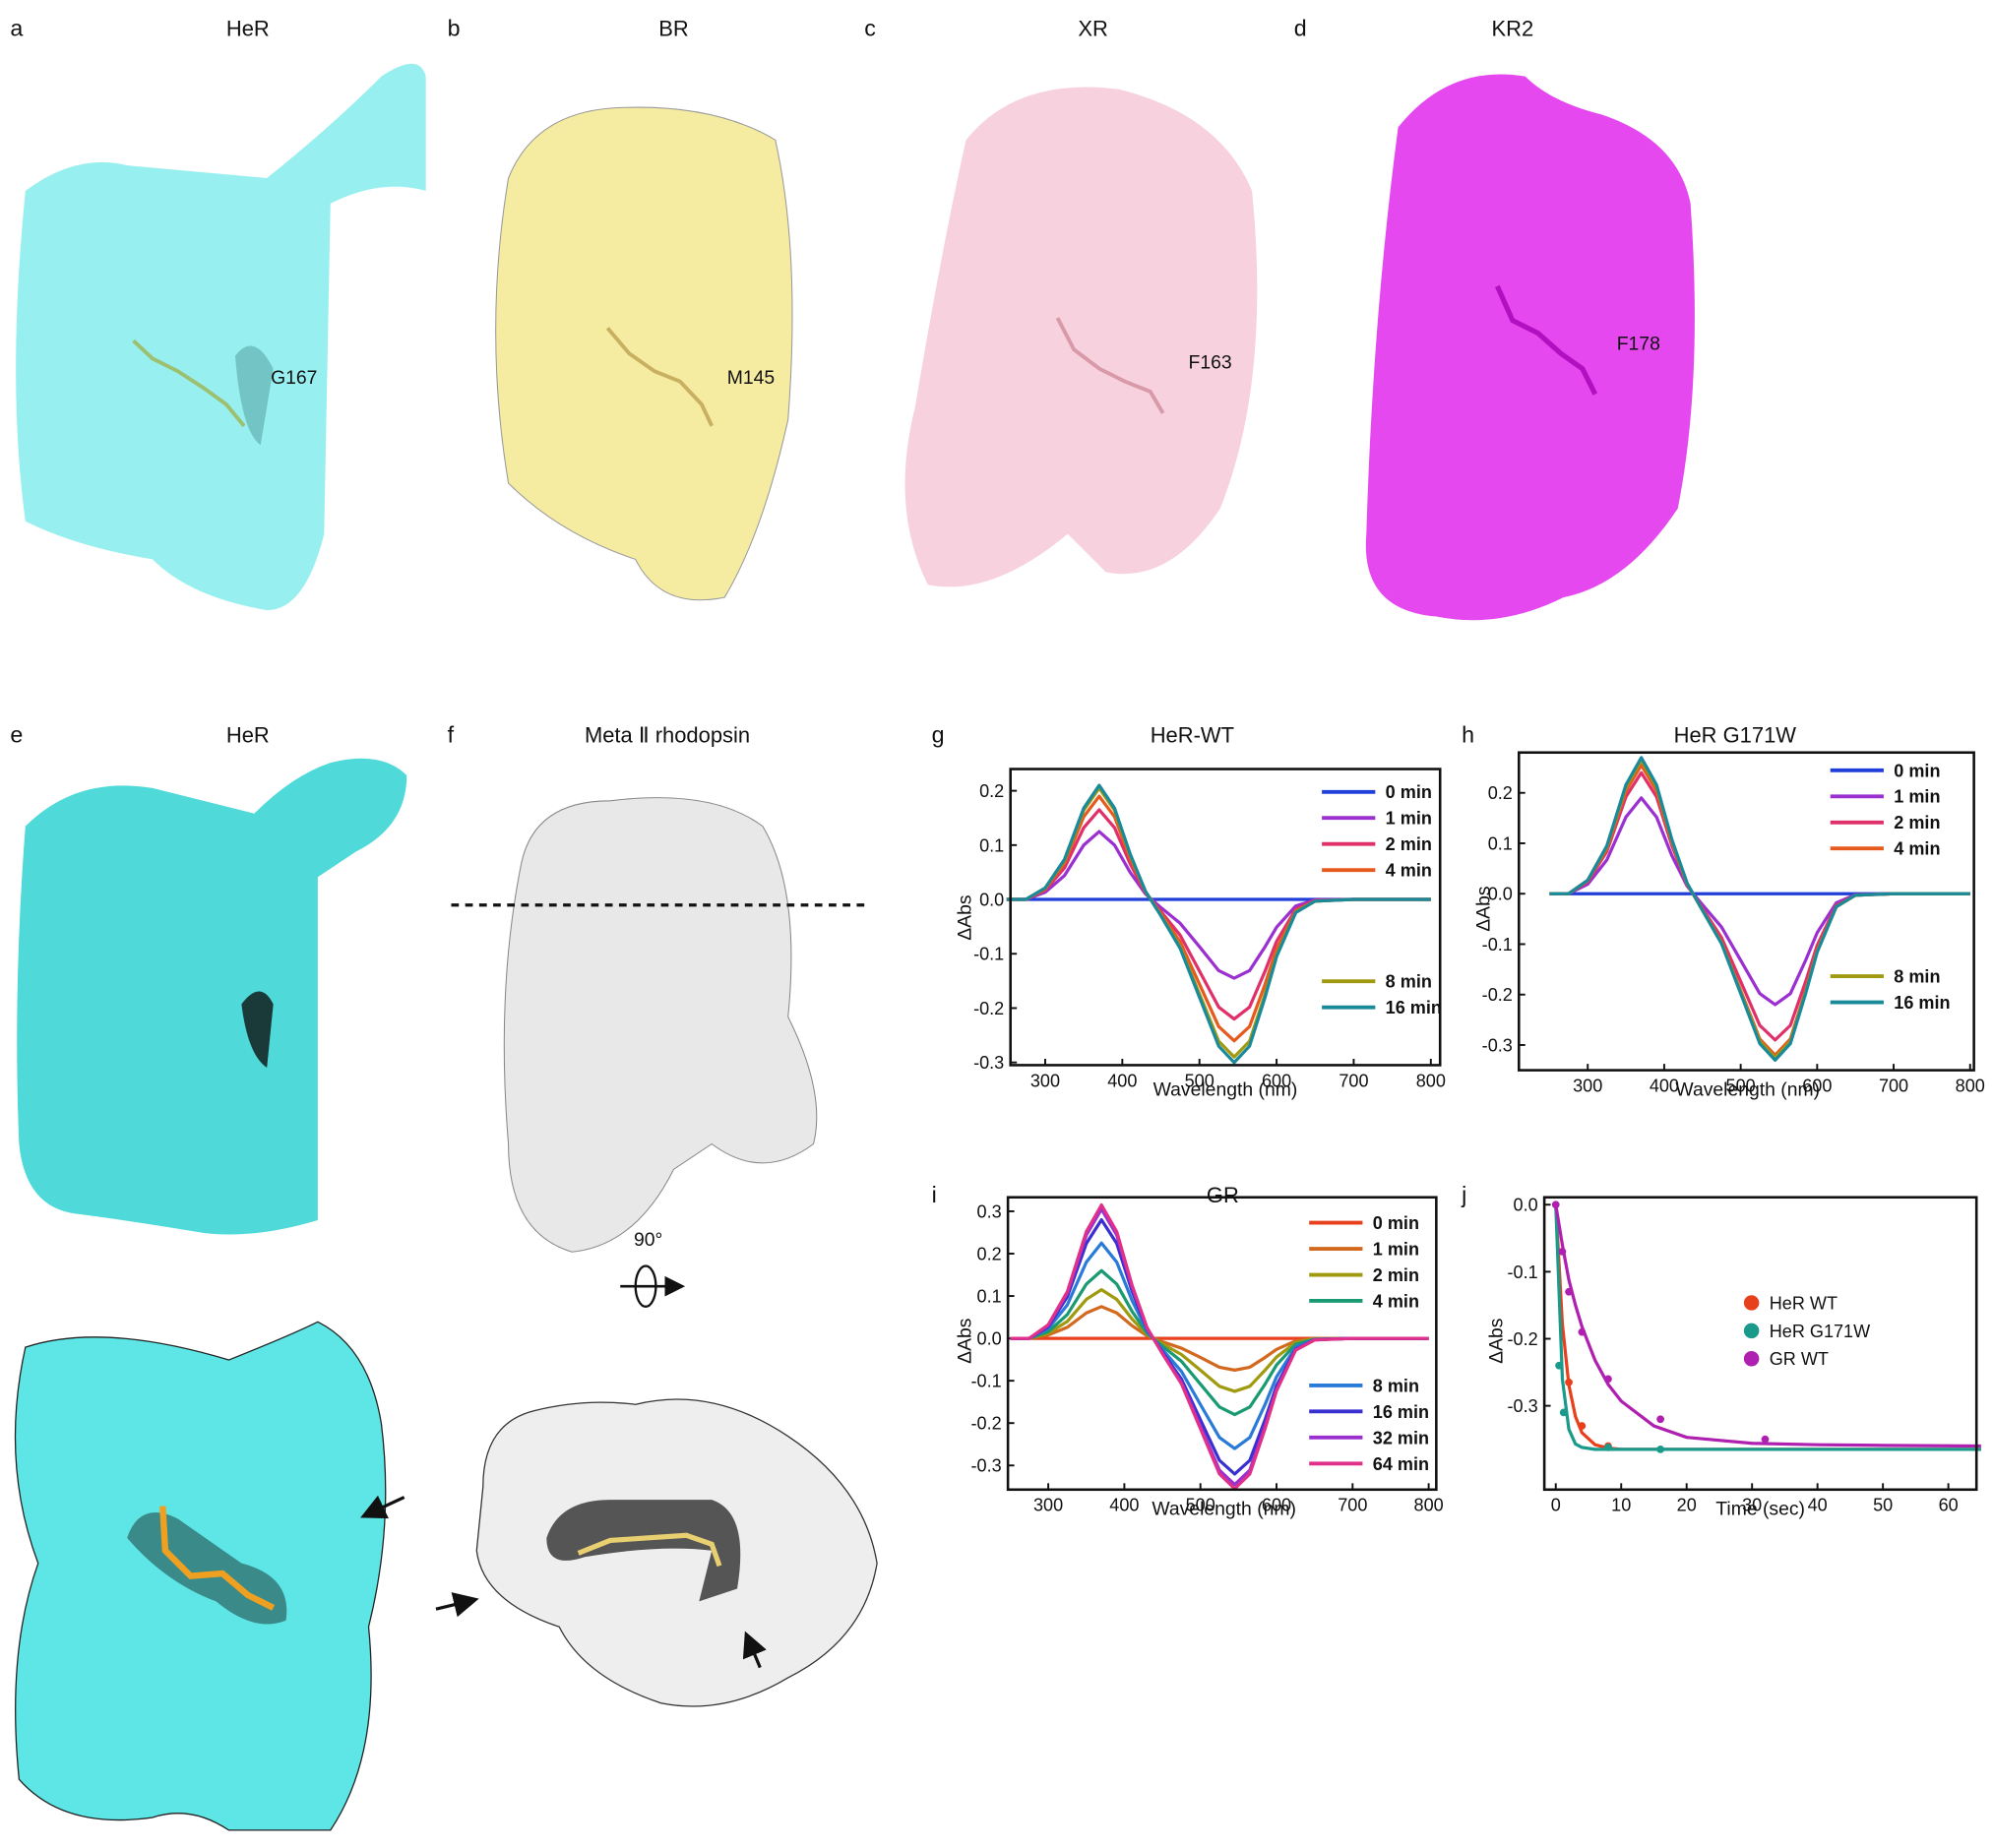  What do you see at coordinates (1820, 1331) in the screenshot?
I see `legend-label: HeR G171W` at bounding box center [1820, 1331].